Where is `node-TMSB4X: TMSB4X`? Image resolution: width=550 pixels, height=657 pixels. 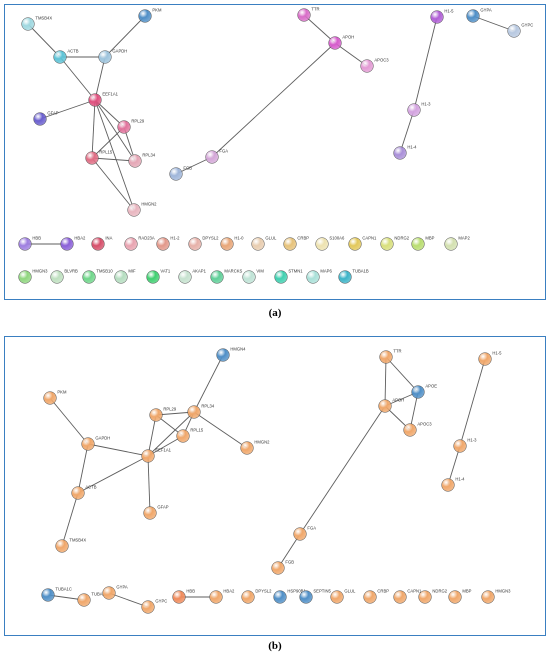 node-TMSB4X: TMSB4X is located at coordinates (37, 23).